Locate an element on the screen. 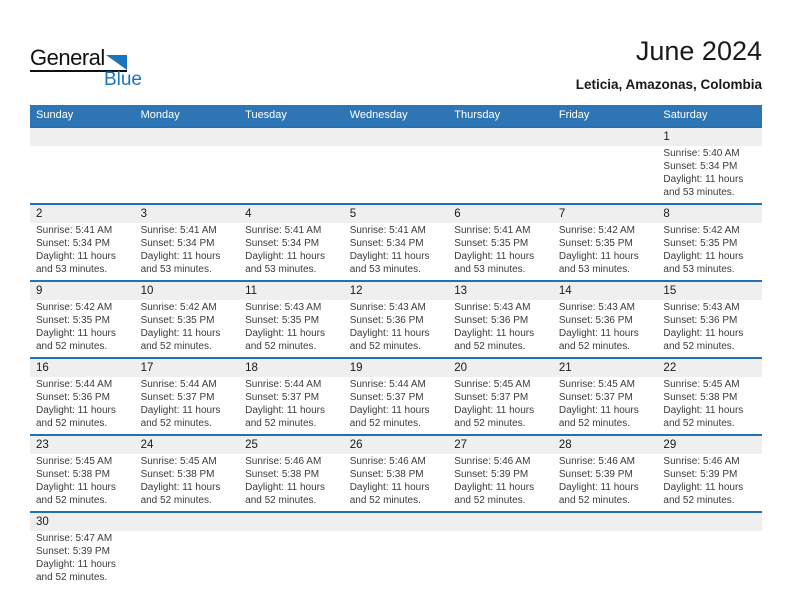 The height and width of the screenshot is (612, 792). day-number-12: 12 is located at coordinates (356, 291).